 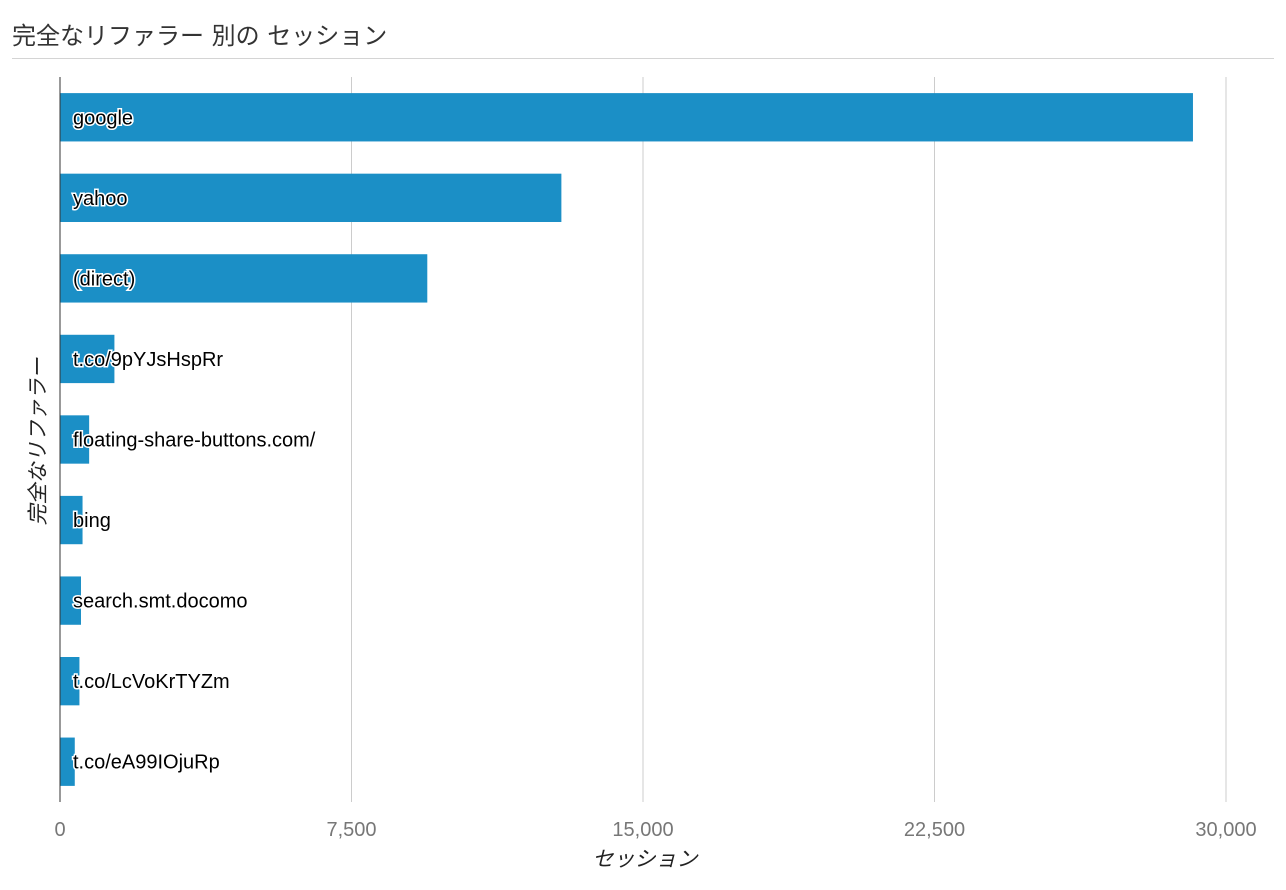 I want to click on bar-category-label: bing, so click(x=92, y=521).